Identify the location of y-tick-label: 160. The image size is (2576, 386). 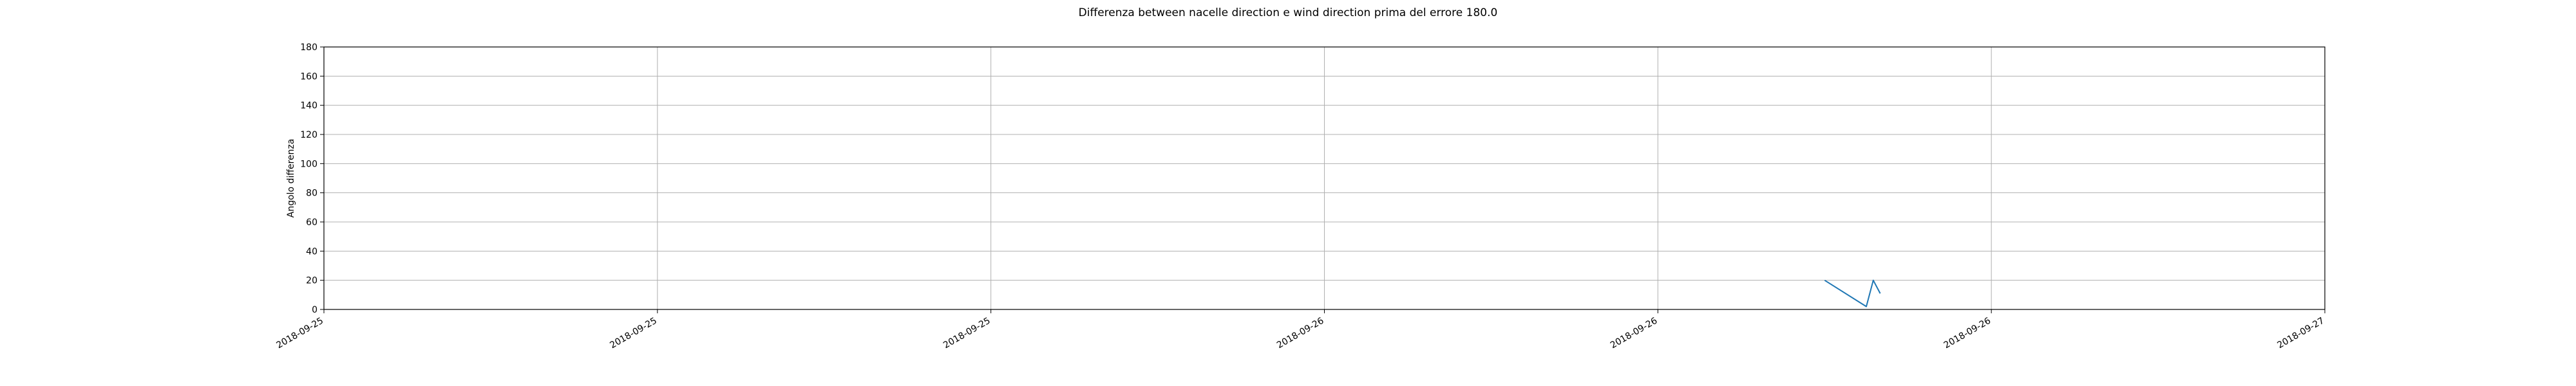
(309, 76).